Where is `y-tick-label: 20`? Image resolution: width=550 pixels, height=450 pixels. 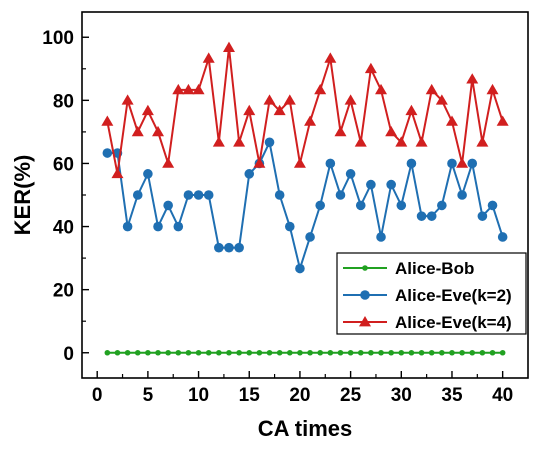 y-tick-label: 20 is located at coordinates (63, 291).